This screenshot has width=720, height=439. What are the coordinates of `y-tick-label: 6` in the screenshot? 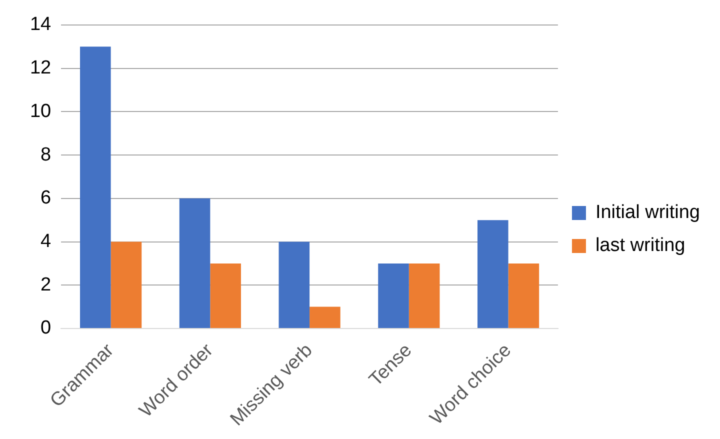 It's located at (46, 198).